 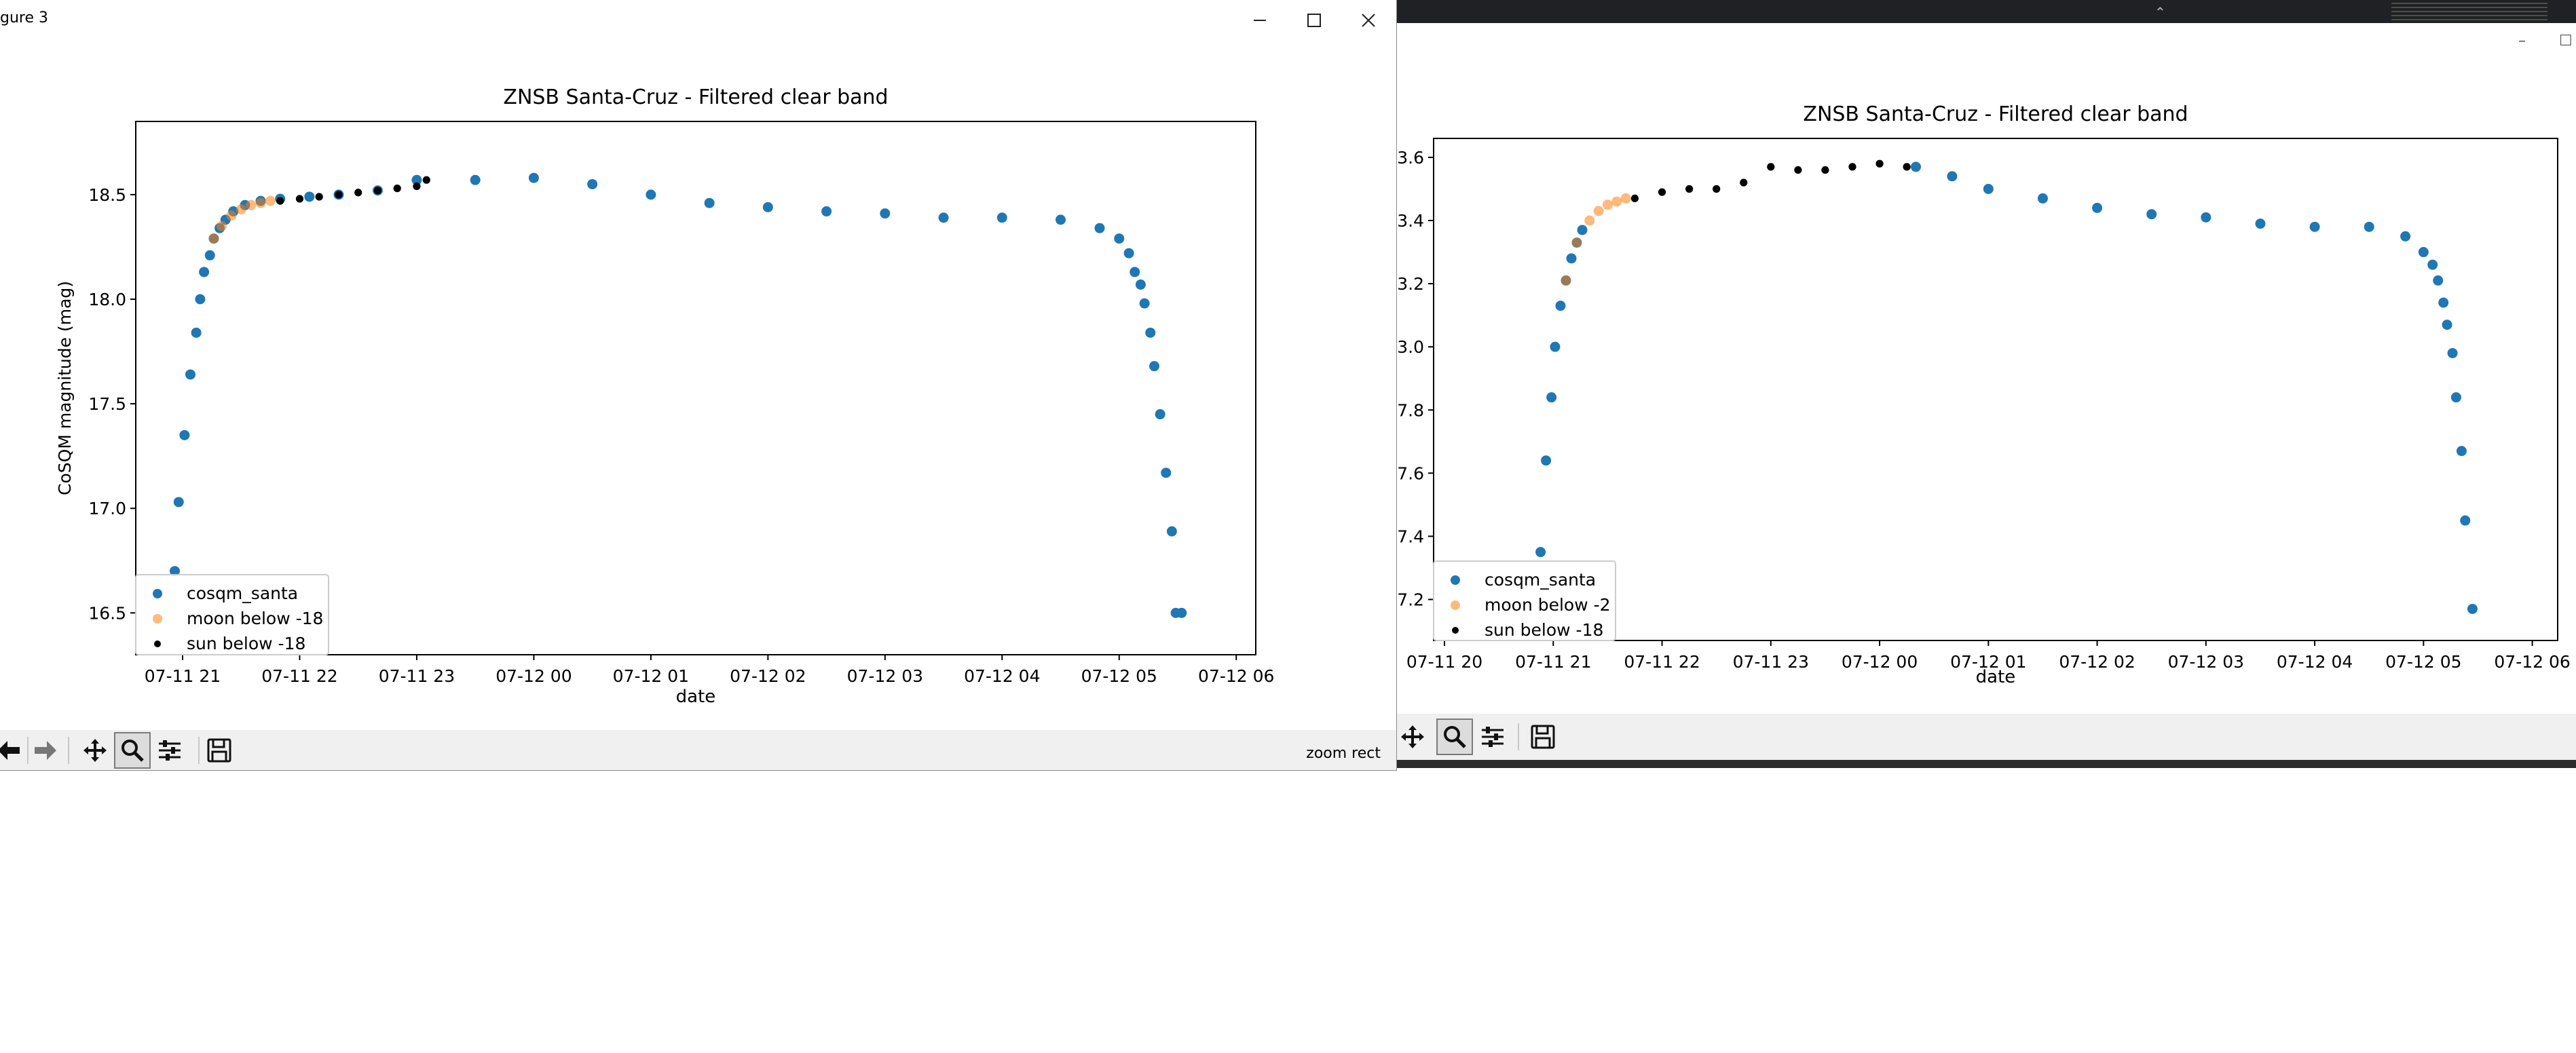 I want to click on code-preview, so click(x=2469, y=11).